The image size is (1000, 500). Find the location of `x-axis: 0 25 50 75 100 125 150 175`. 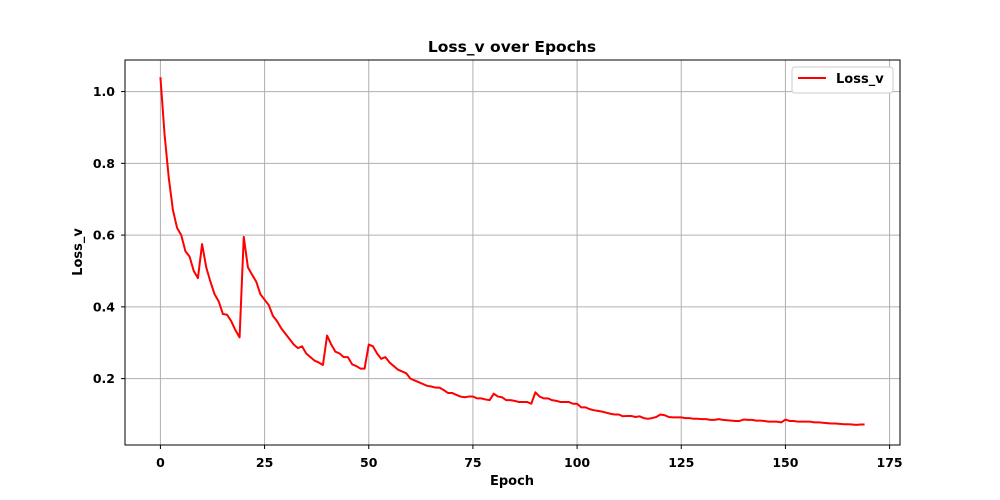

x-axis: 0 25 50 75 100 125 150 175 is located at coordinates (529, 457).